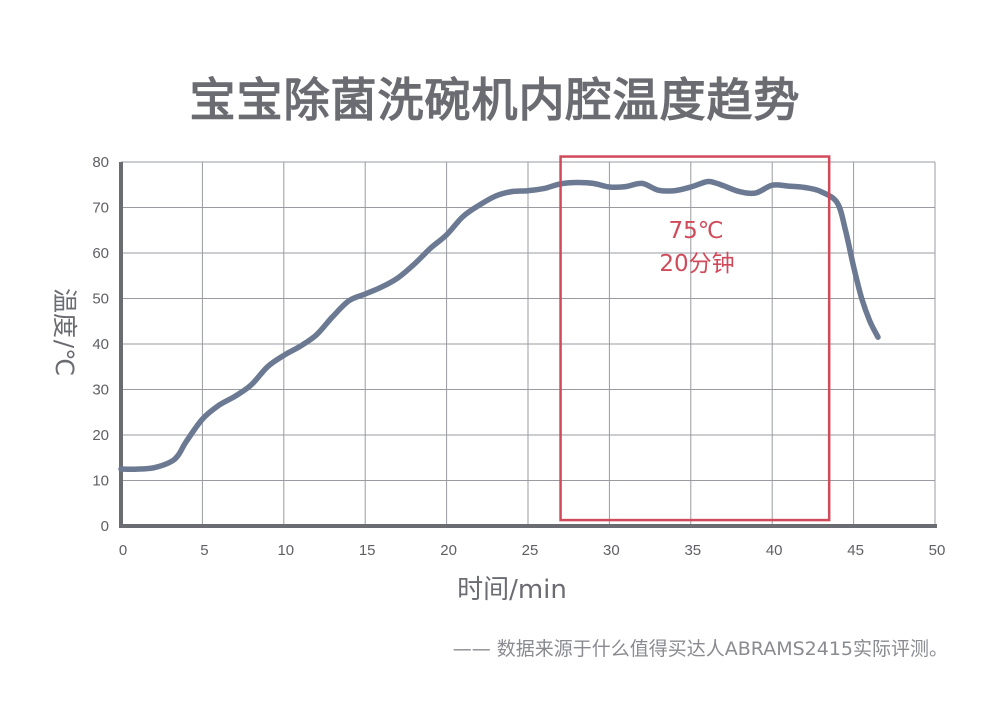 This screenshot has width=990, height=707. Describe the element at coordinates (367, 550) in the screenshot. I see `x-tick-label: 15` at that location.